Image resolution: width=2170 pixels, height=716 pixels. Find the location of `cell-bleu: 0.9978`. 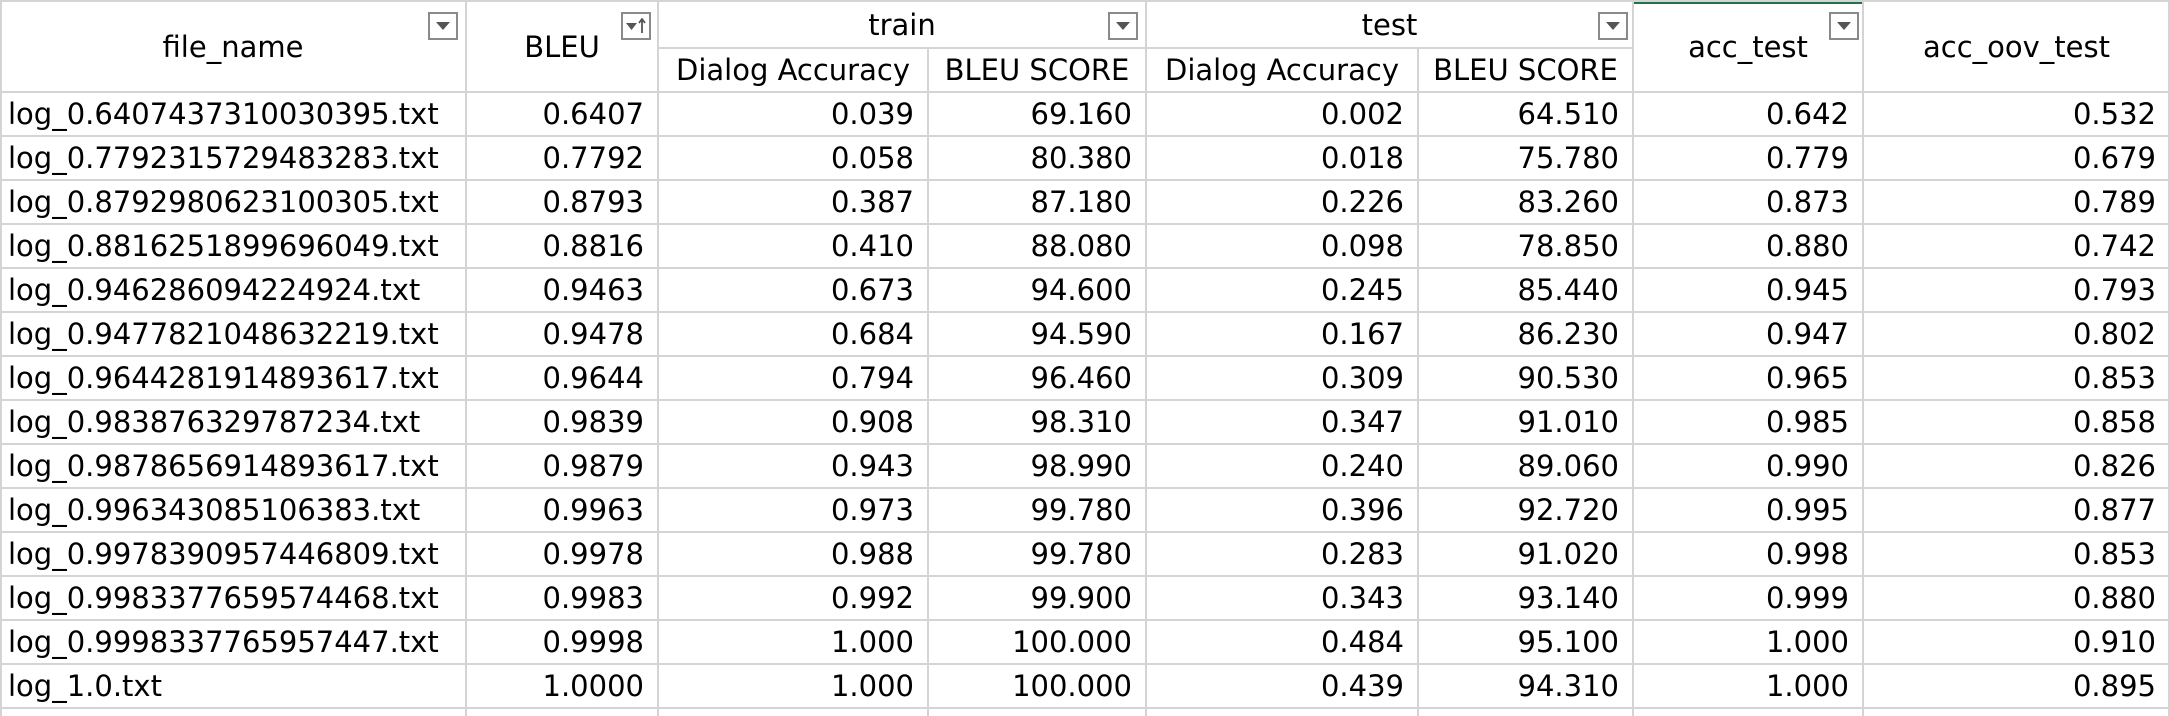

cell-bleu: 0.9978 is located at coordinates (593, 553).